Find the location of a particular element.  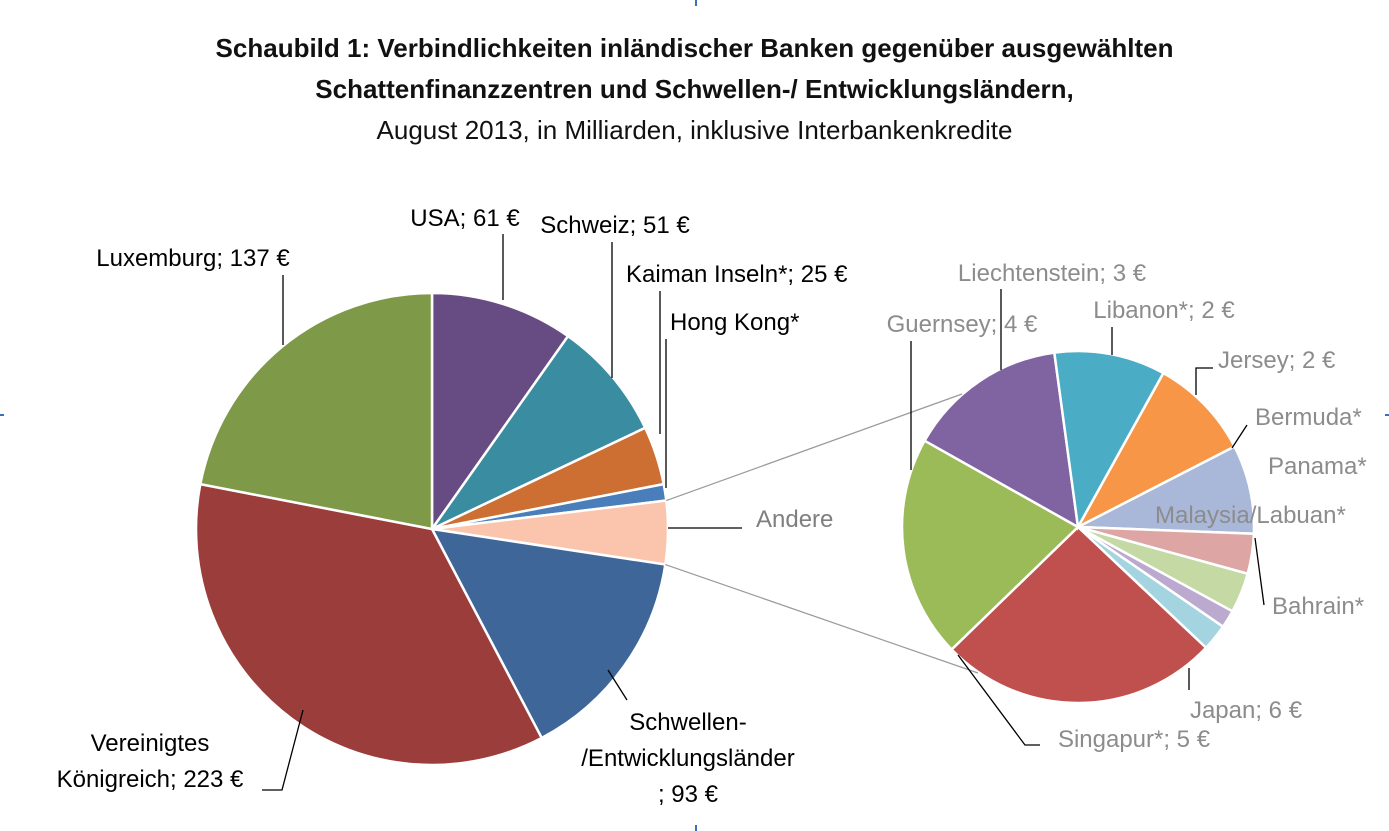

main-label-schwellen: Schwellen-/Entwicklungsländer; 93 € is located at coordinates (687, 758).